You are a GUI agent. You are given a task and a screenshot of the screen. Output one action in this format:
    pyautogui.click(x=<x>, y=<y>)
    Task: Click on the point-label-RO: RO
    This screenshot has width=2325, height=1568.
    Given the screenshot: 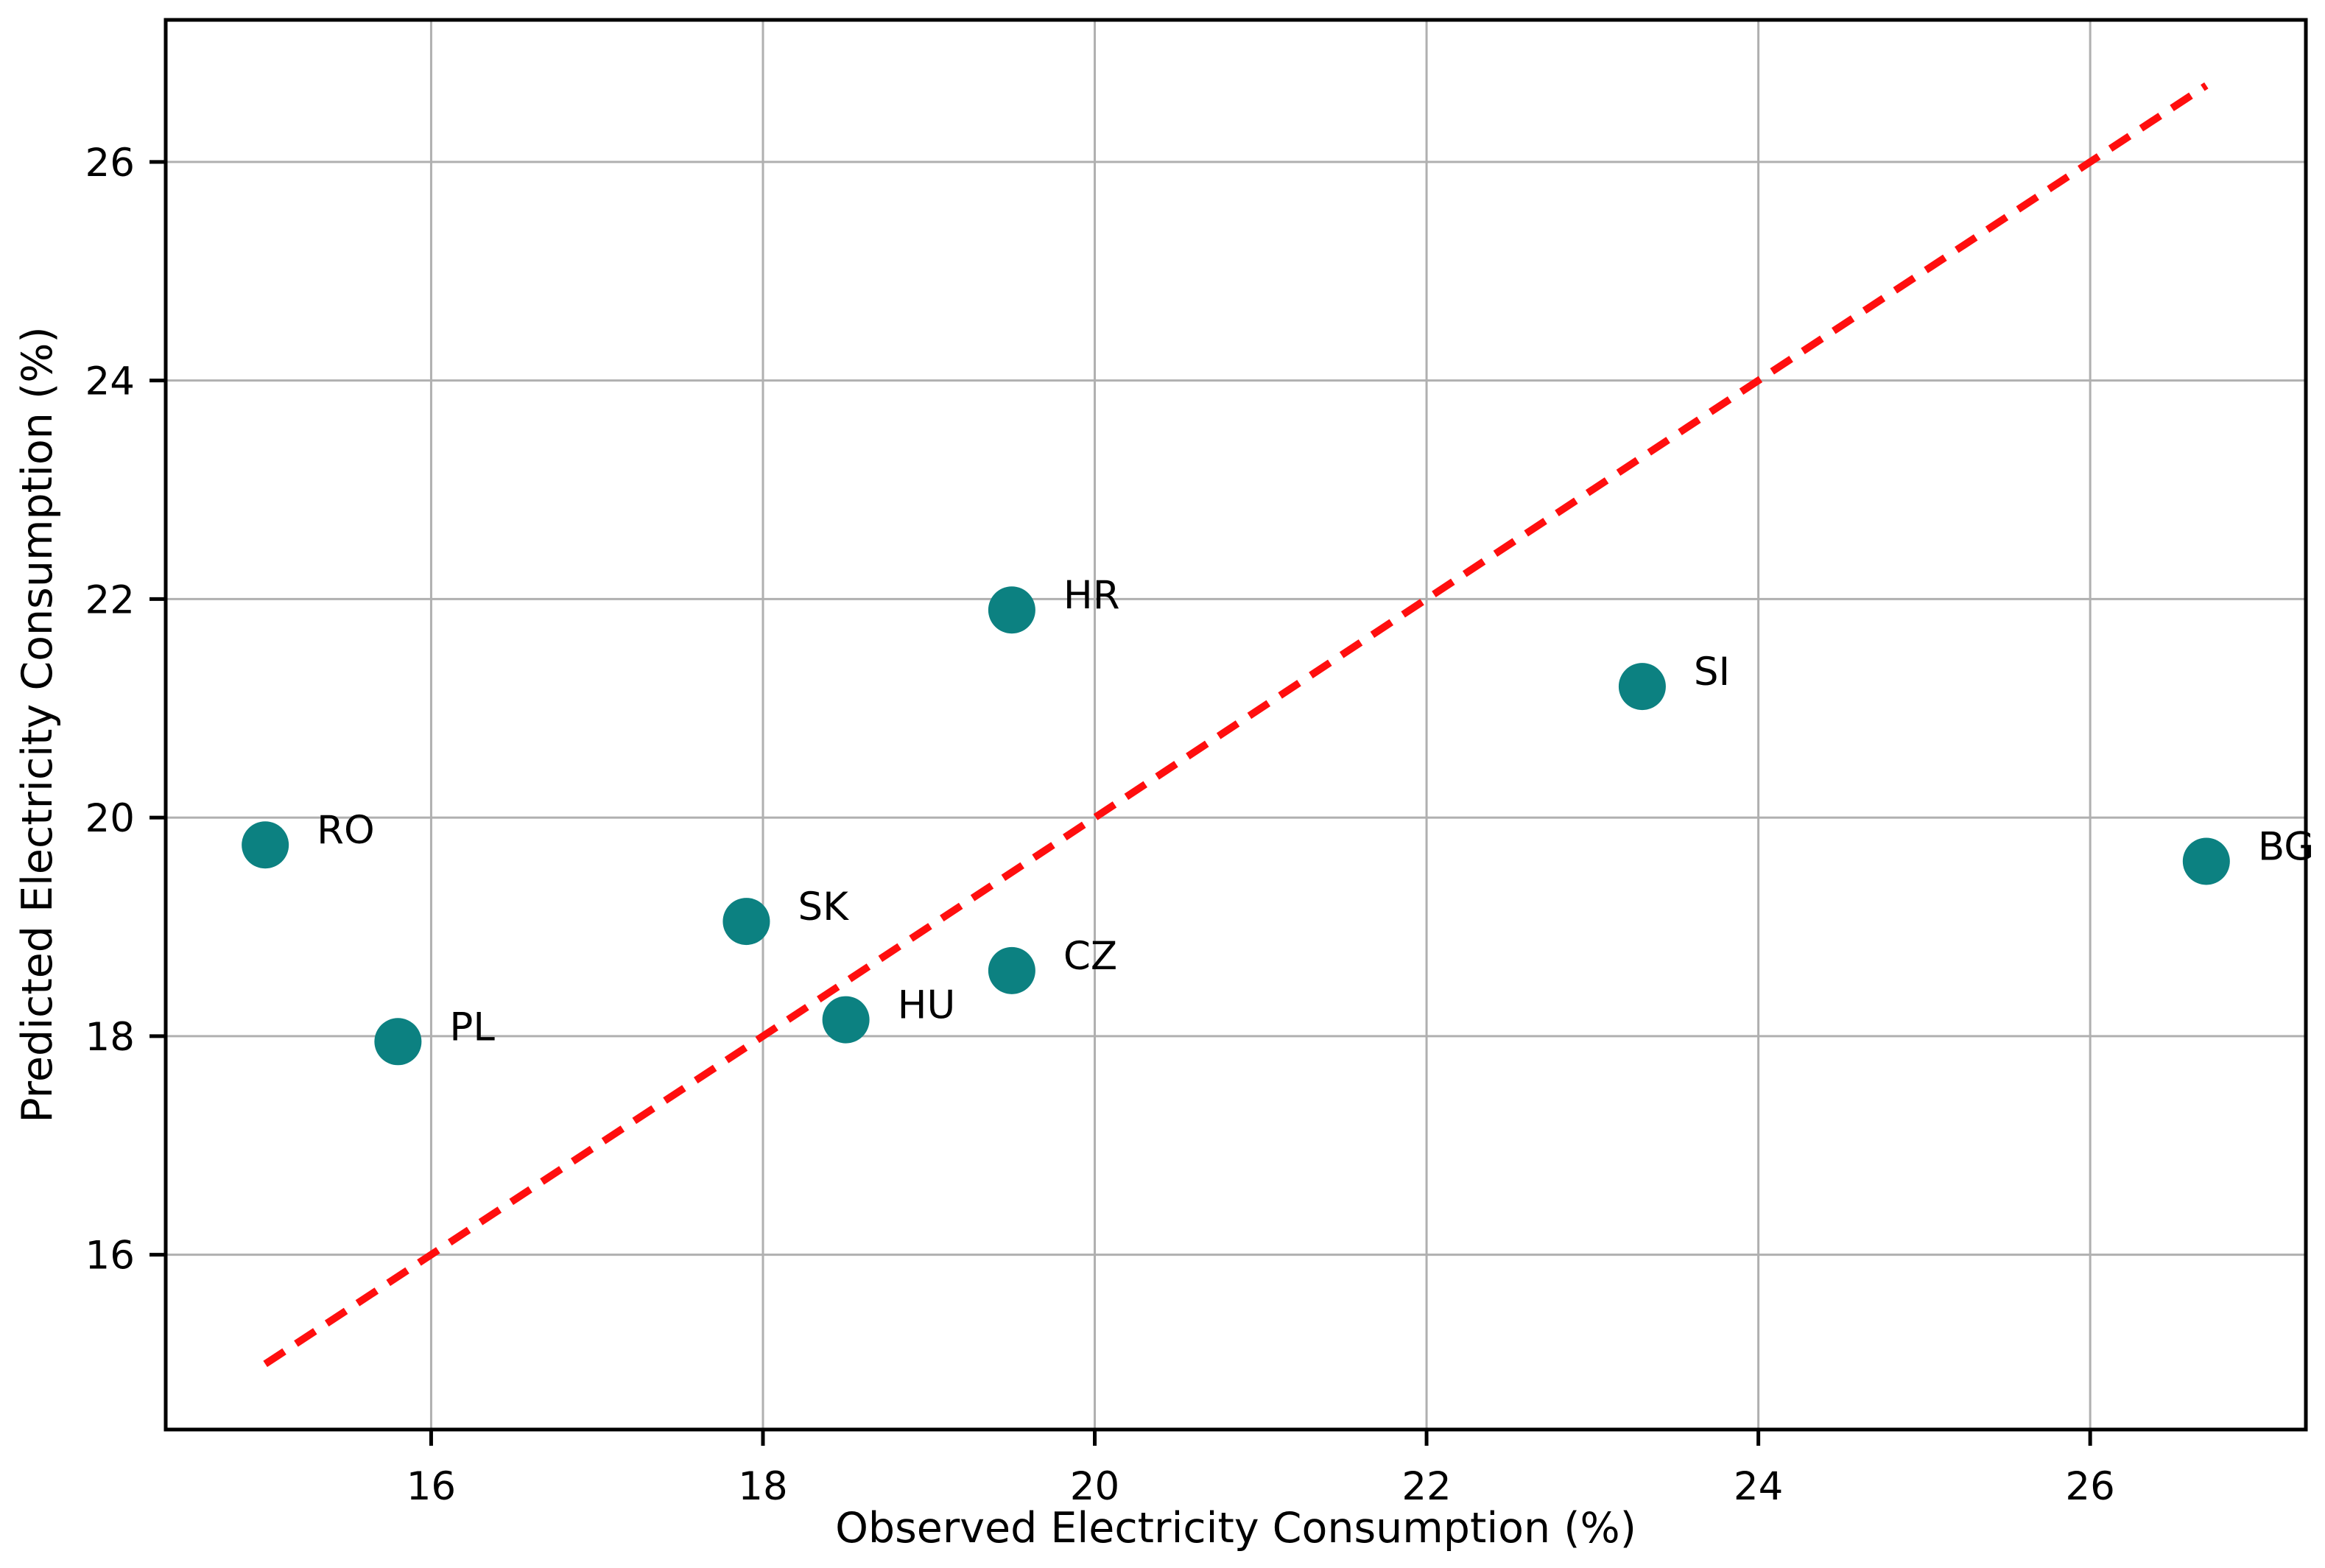 What is the action you would take?
    pyautogui.click(x=346, y=830)
    